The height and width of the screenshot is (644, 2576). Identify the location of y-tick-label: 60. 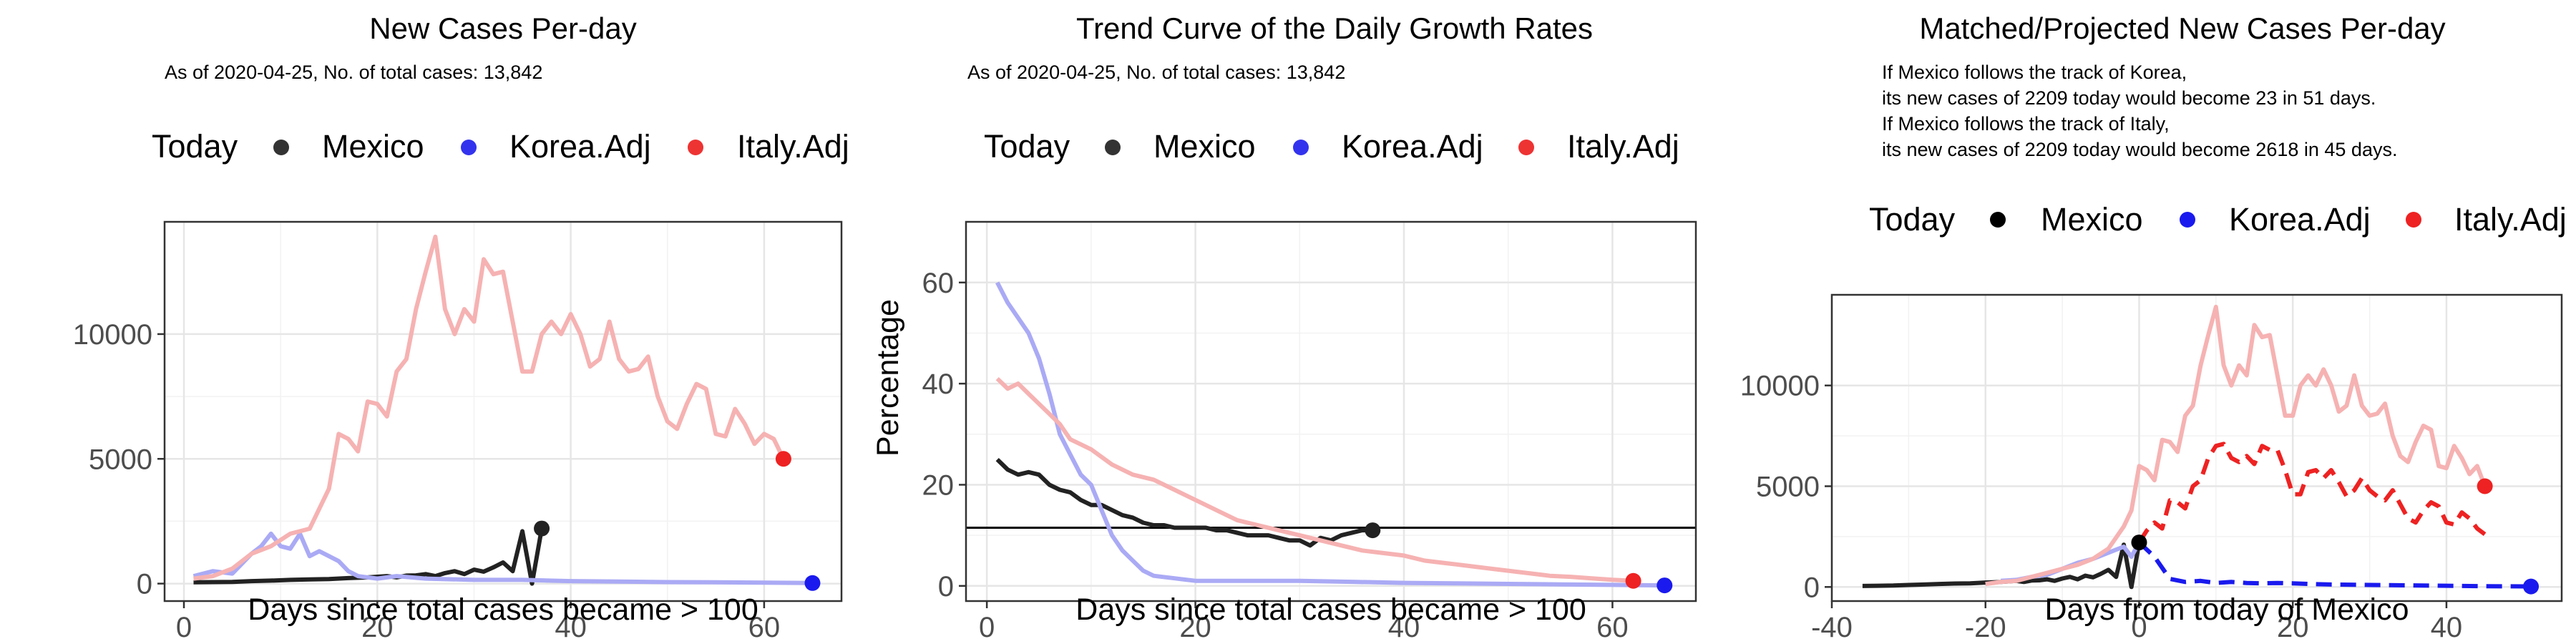
(938, 283).